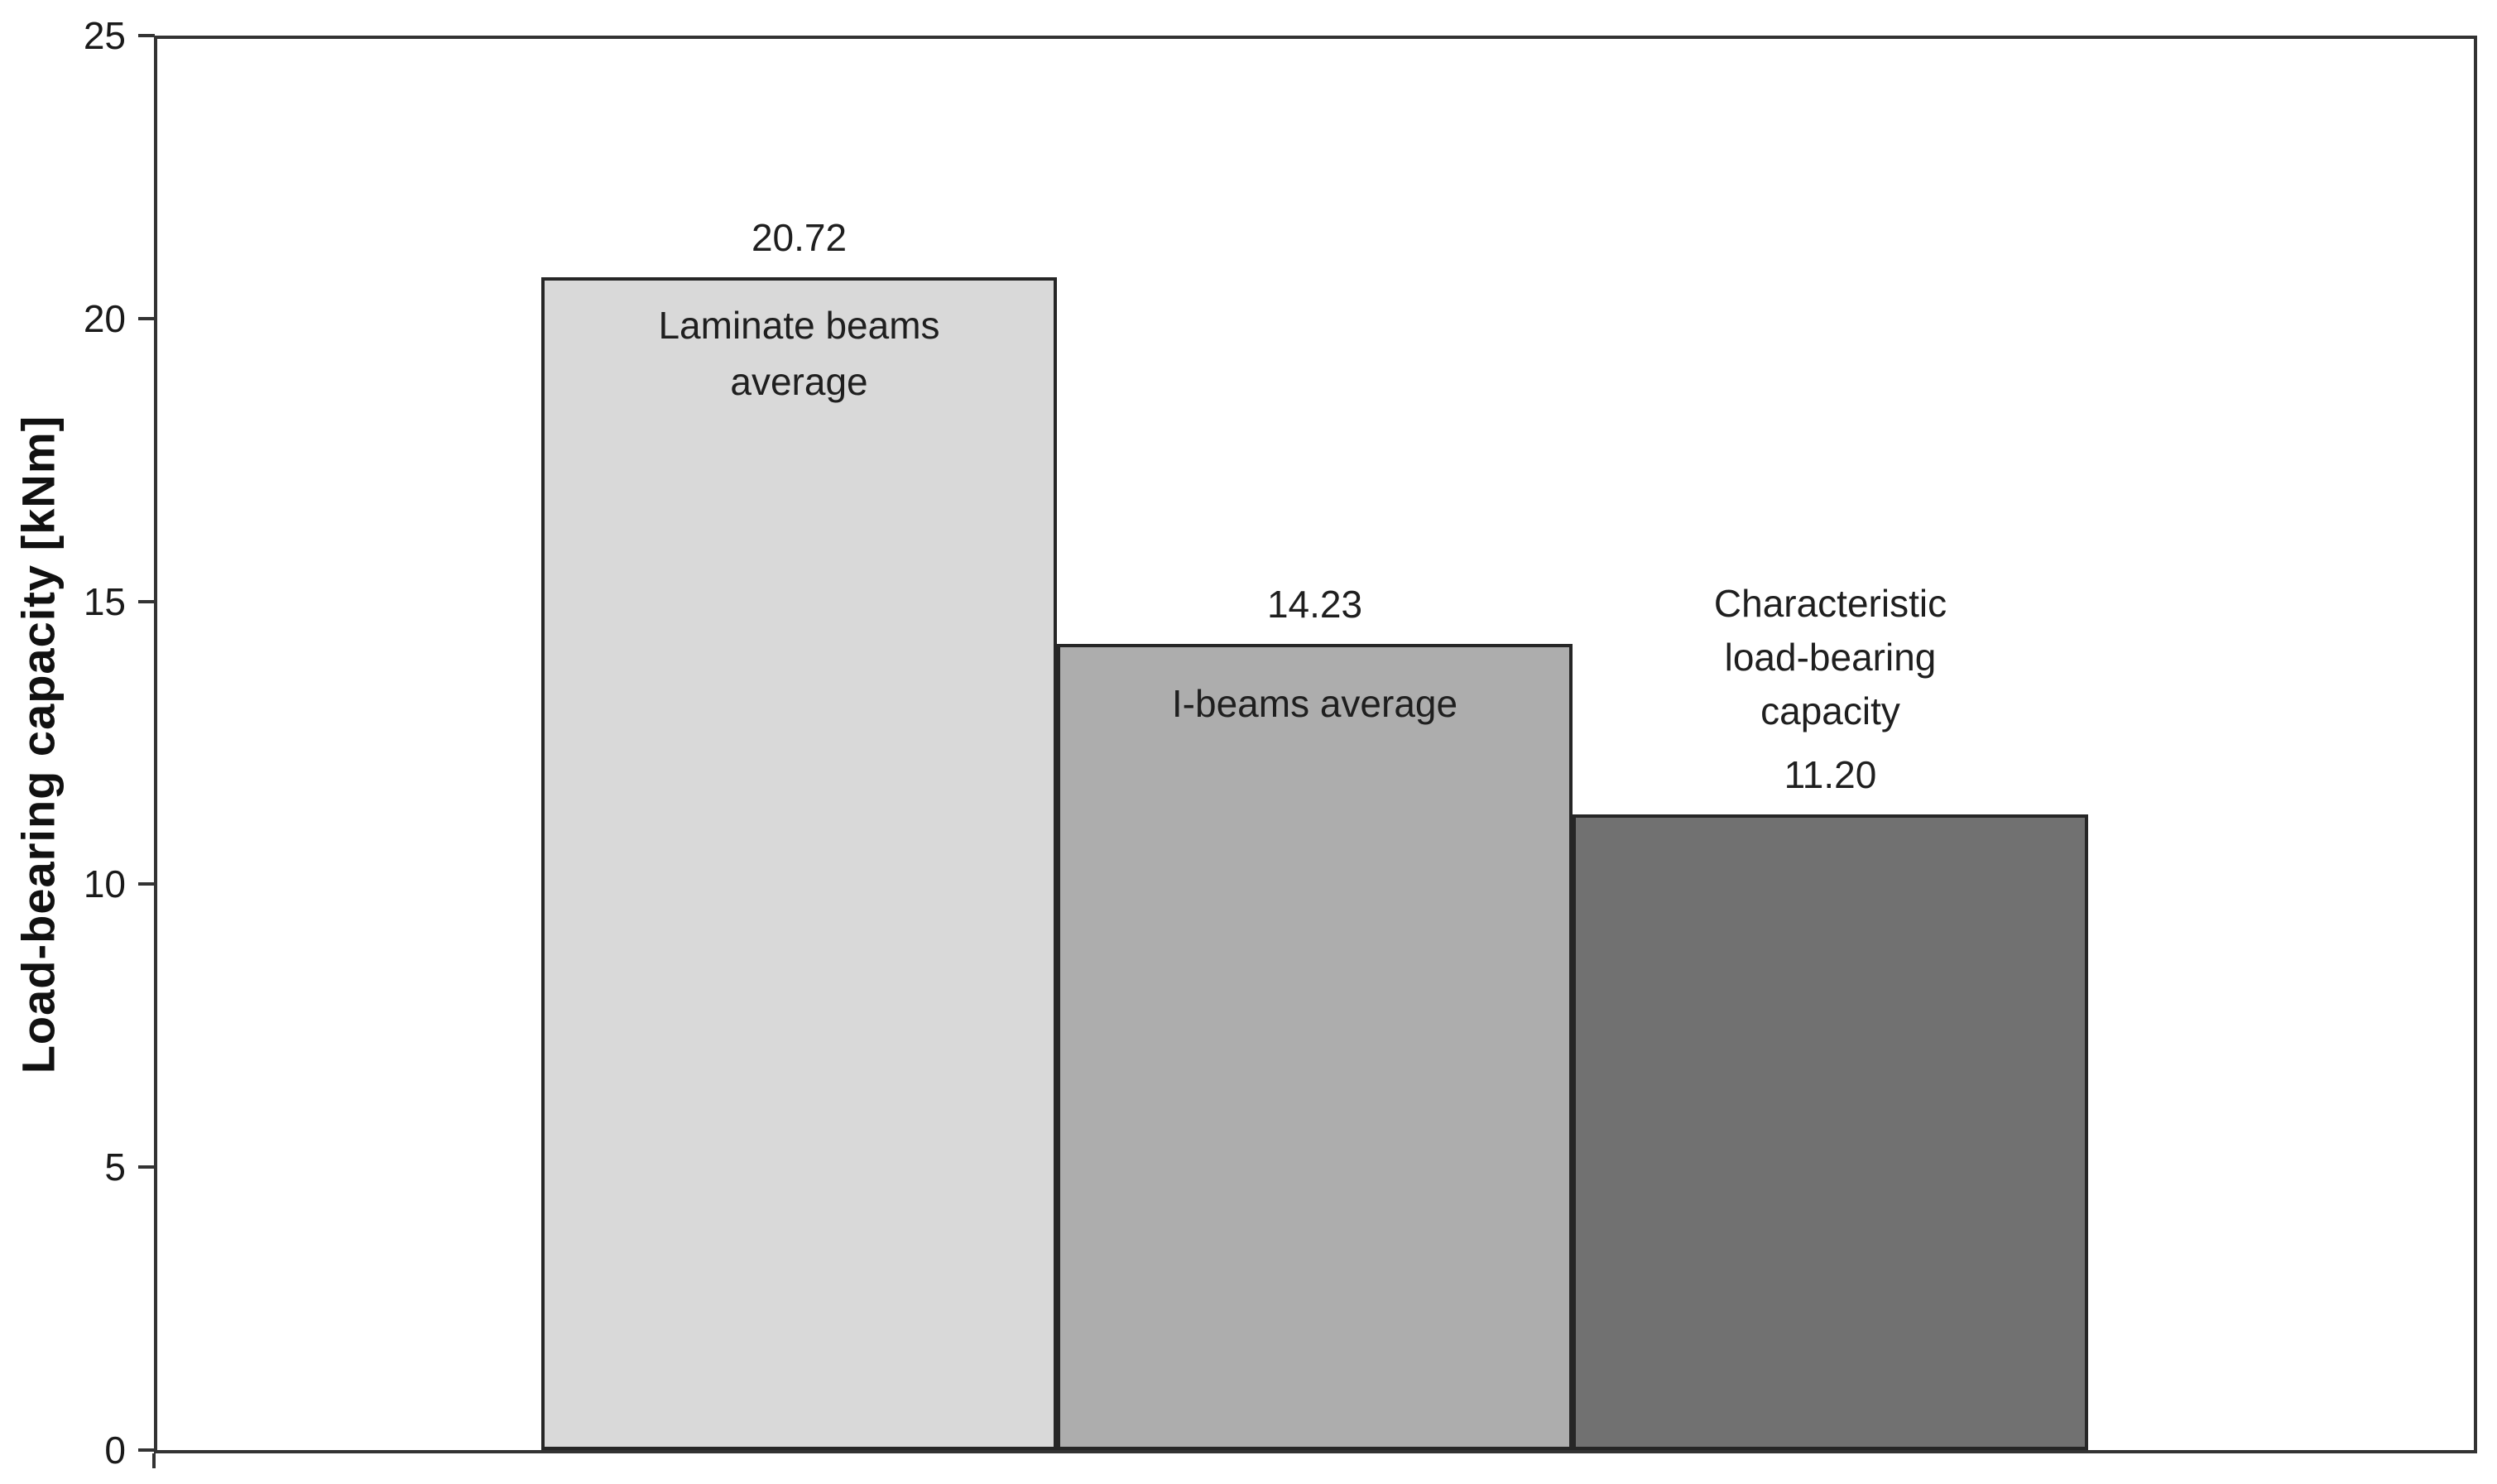 The width and height of the screenshot is (2497, 1484). What do you see at coordinates (1831, 687) in the screenshot?
I see `labels-above-characteristic-load-bearing-capacity: Characteristic load-bearing capacity 11.20` at bounding box center [1831, 687].